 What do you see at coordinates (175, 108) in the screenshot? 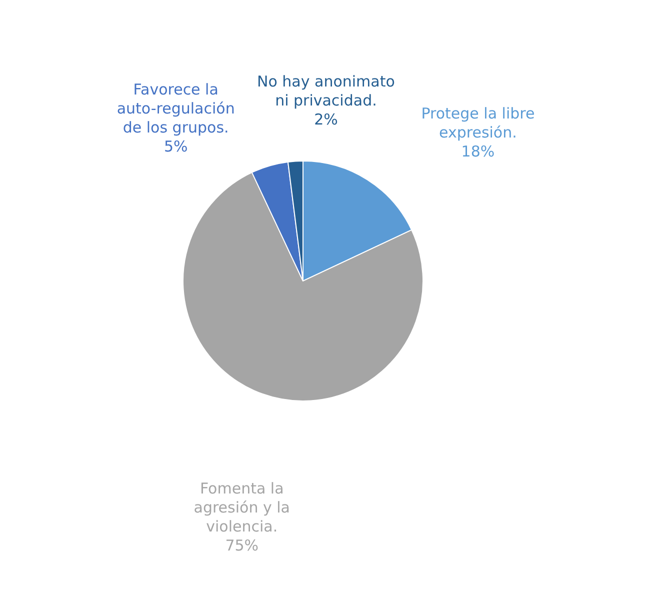
I see `slice-label: Favorece la auto-regulación de los grupos.` at bounding box center [175, 108].